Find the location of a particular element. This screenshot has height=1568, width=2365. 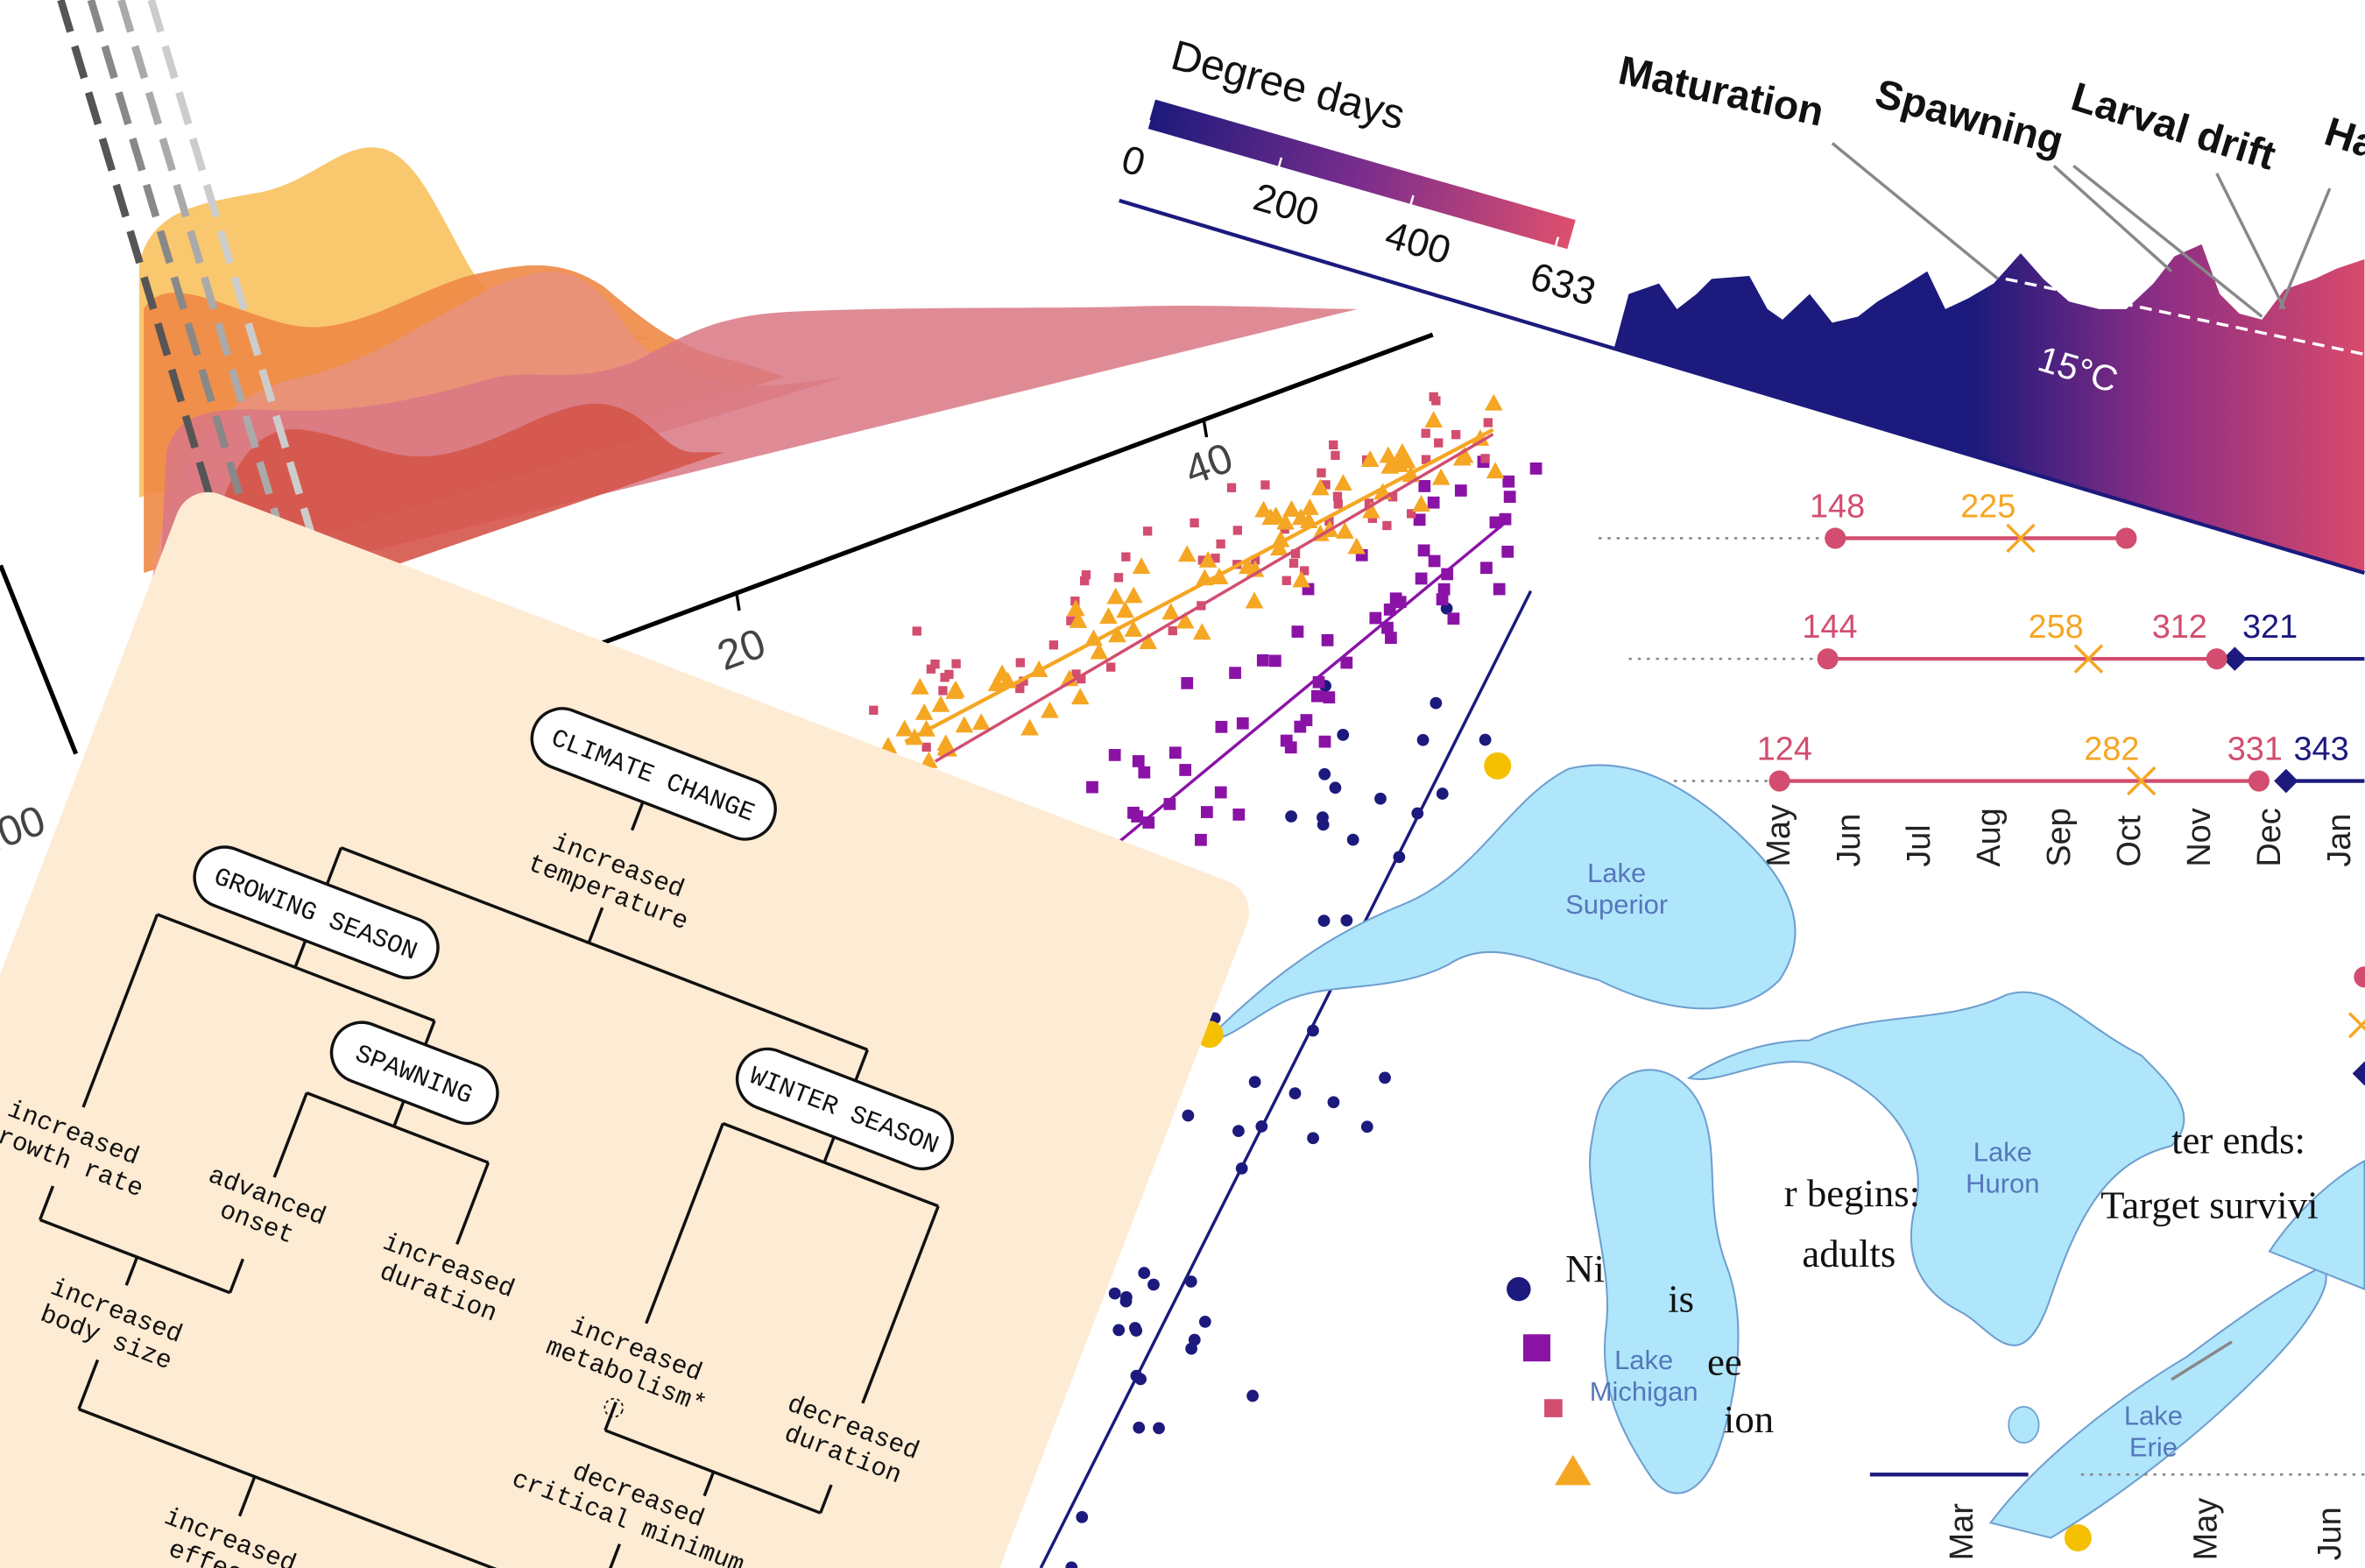

value-label: 148 is located at coordinates (1837, 506).